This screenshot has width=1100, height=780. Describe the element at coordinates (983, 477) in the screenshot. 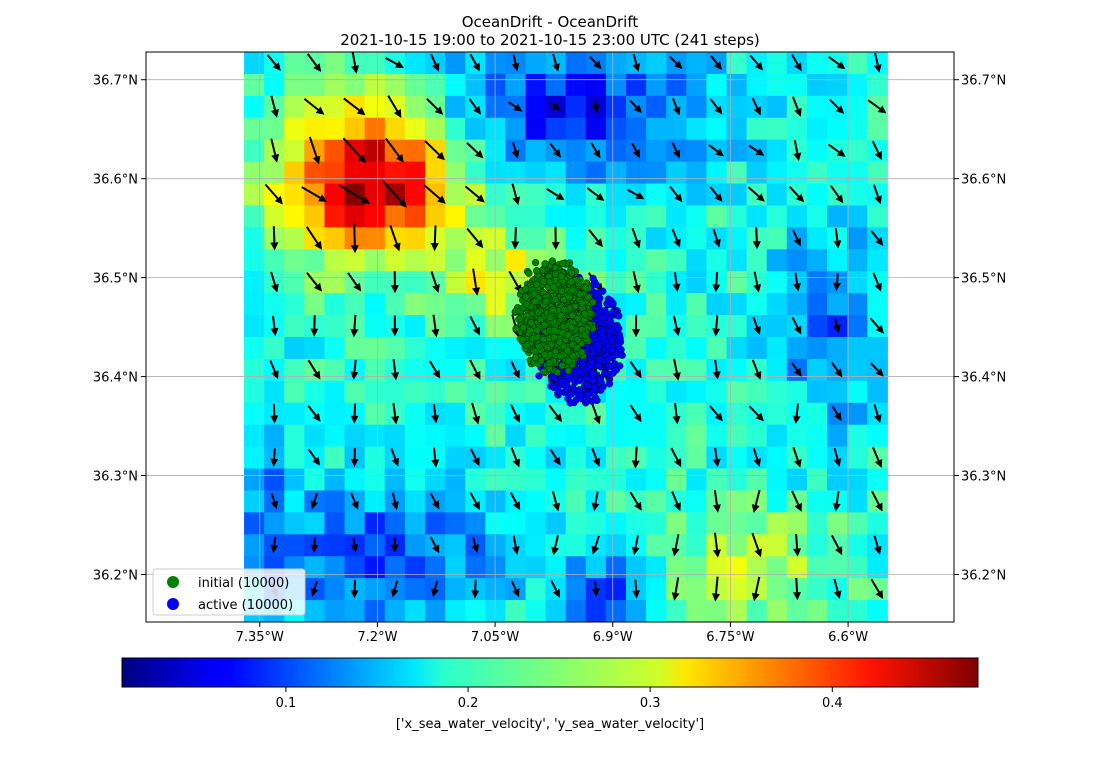

I see `lat-tick-label-right: 36.3°N` at that location.